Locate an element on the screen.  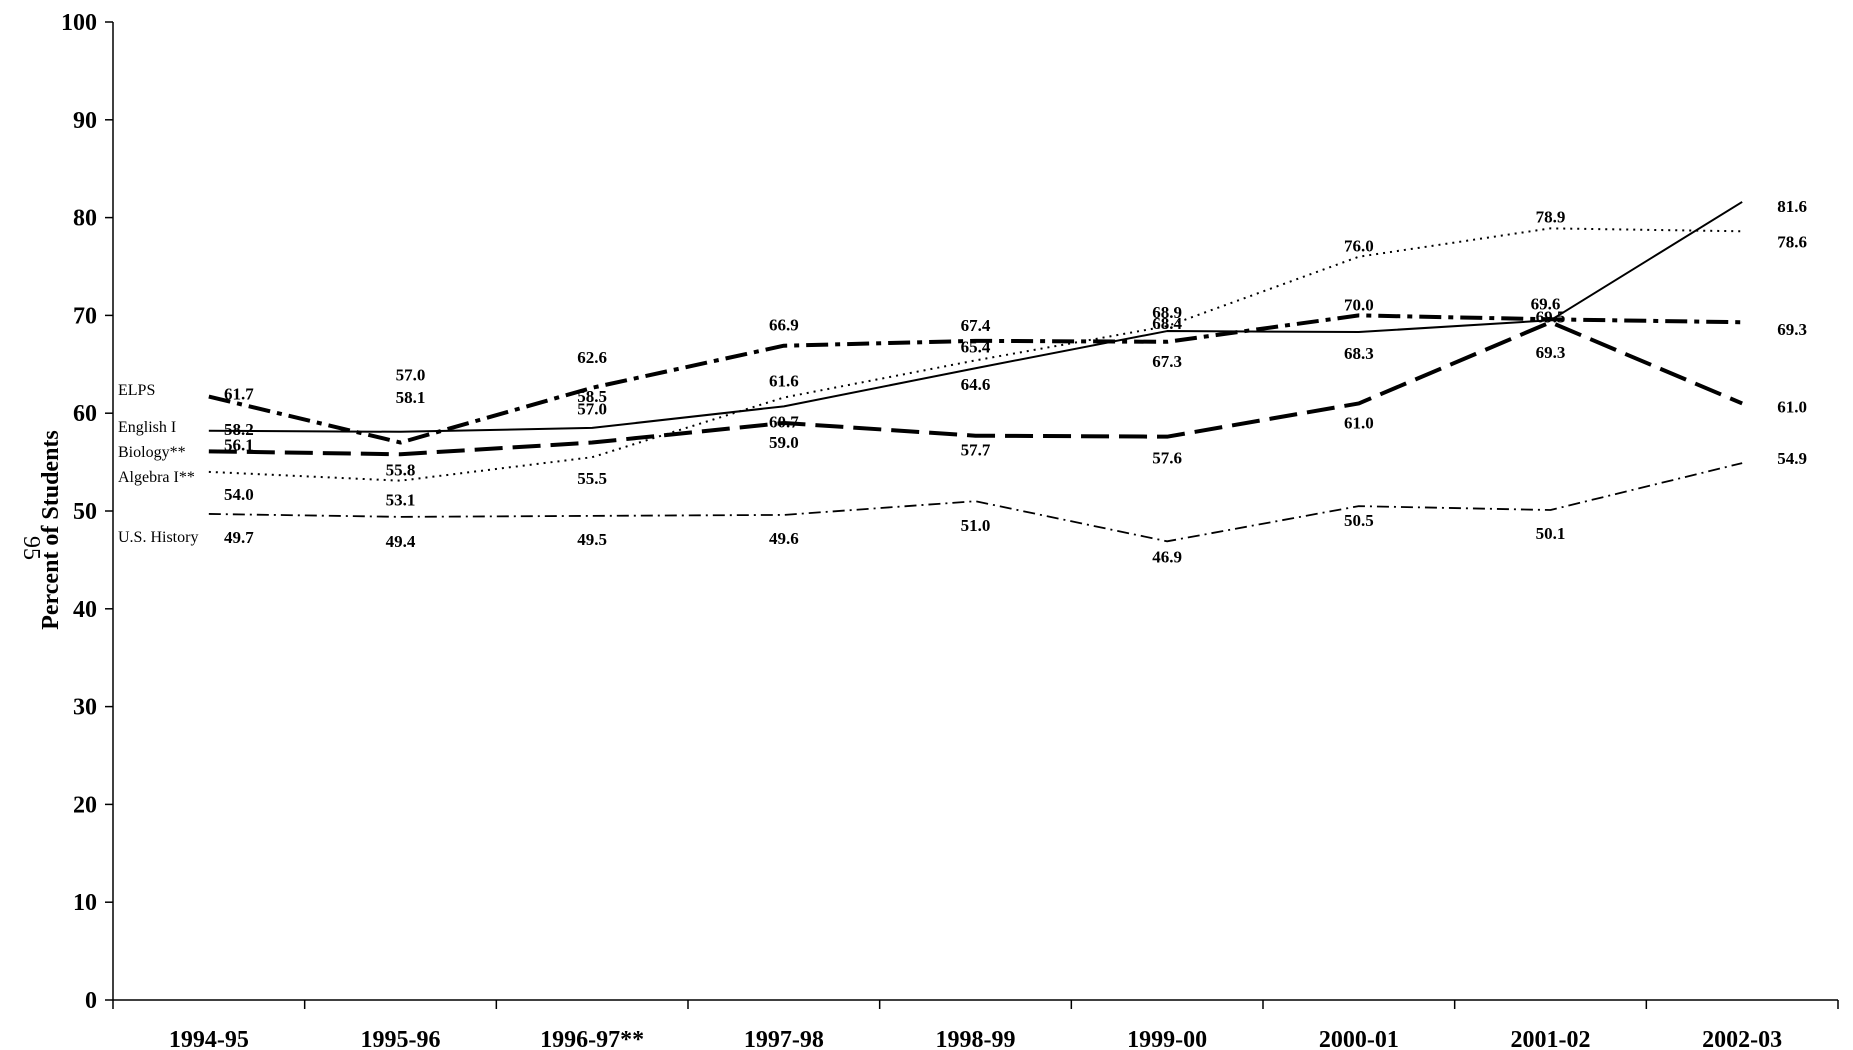
data-label: 61.6 is located at coordinates (784, 381).